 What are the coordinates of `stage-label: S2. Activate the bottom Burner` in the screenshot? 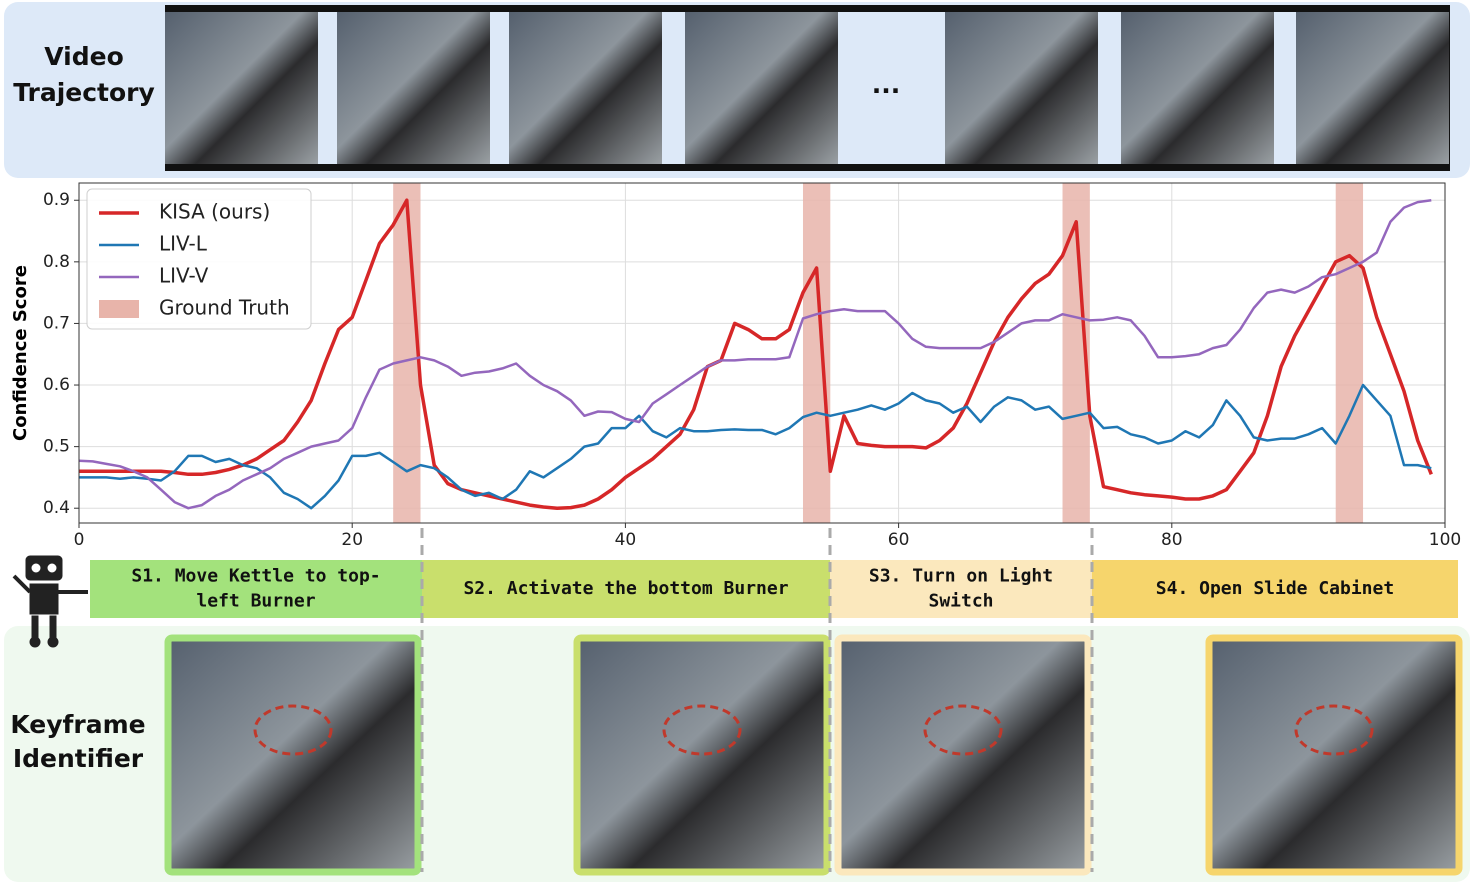 It's located at (625, 588).